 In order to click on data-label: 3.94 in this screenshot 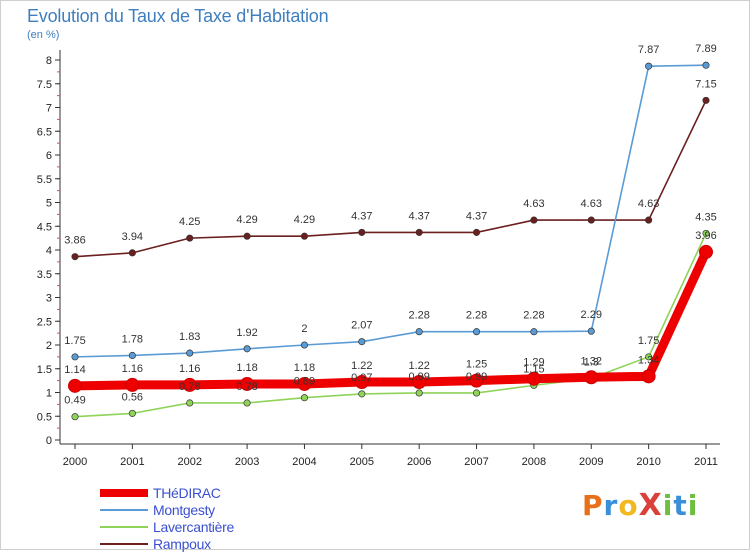, I will do `click(132, 237)`.